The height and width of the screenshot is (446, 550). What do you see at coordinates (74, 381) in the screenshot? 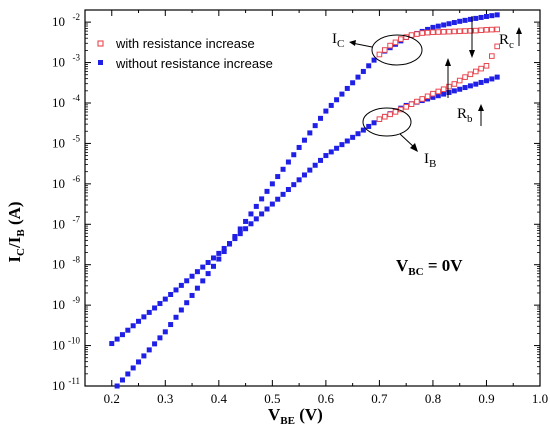
I see `y-tick-exponent: -11` at bounding box center [74, 381].